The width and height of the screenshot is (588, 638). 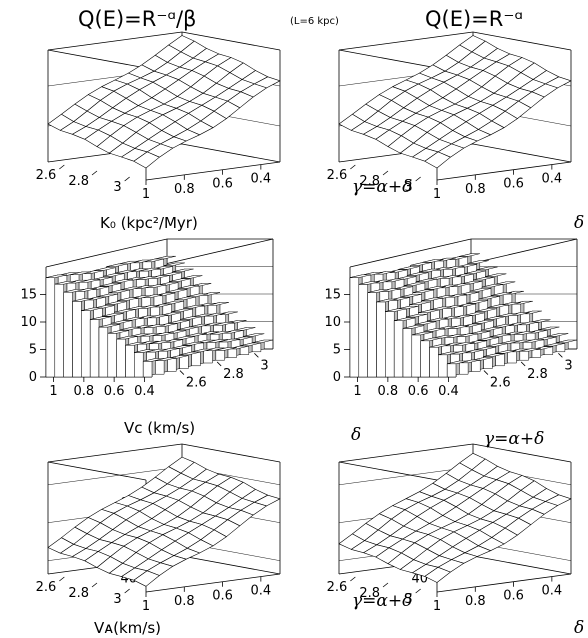 What do you see at coordinates (356, 435) in the screenshot?
I see `x-axis-label: δ` at bounding box center [356, 435].